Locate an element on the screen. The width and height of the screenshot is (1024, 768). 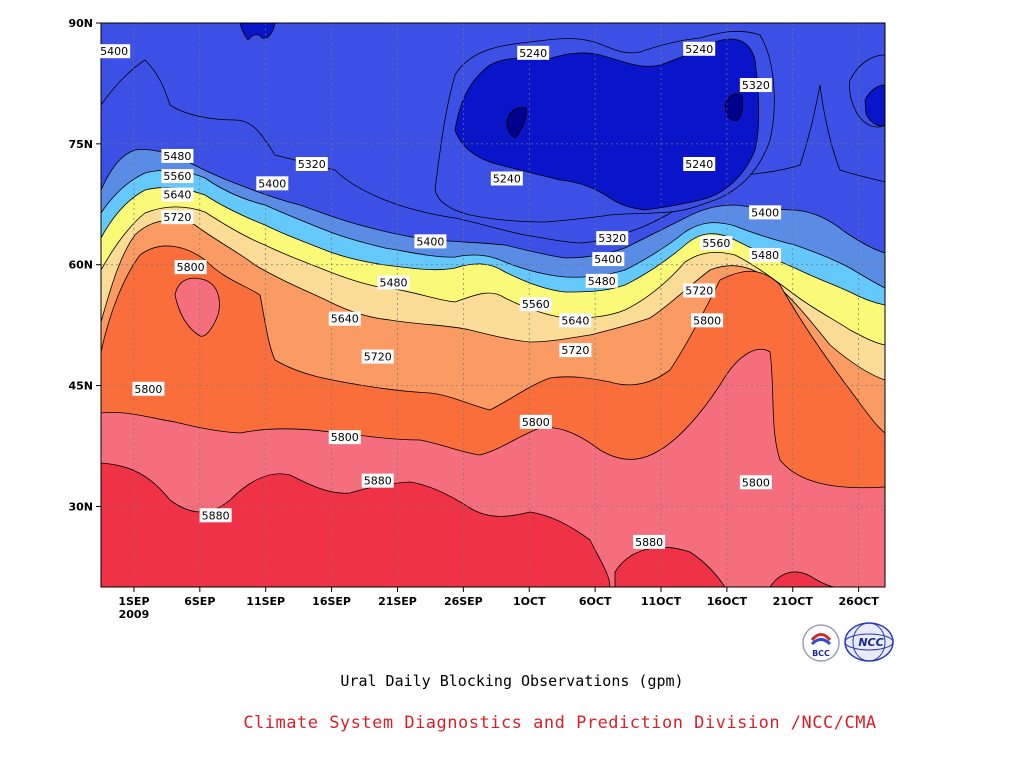
x-tick-label: 1OCT is located at coordinates (529, 601).